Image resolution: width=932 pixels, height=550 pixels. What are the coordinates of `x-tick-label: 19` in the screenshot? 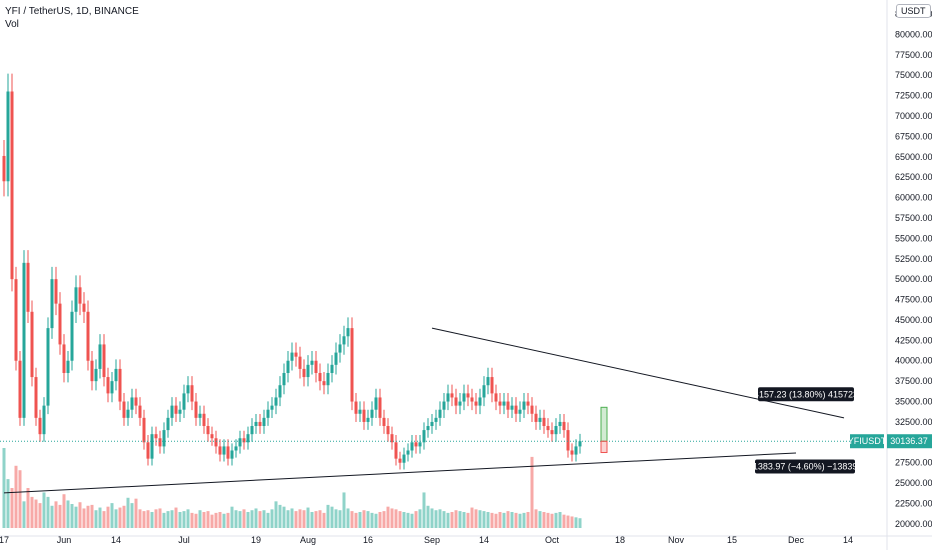 It's located at (256, 540).